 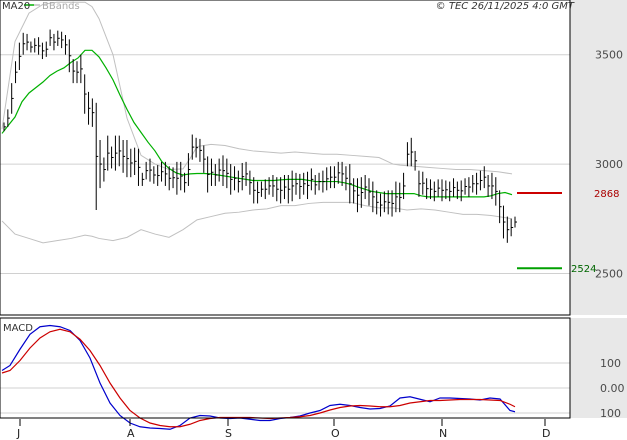 I want to click on y-axis: 2500 3000 3500 100 0.00 100, so click(x=610, y=234).